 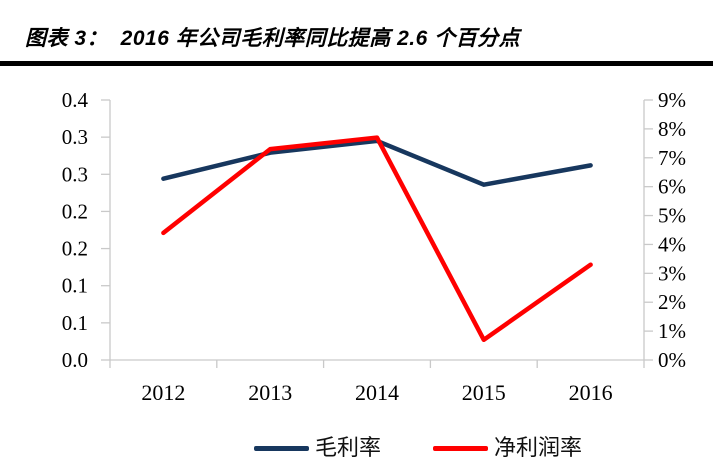 I want to click on right-axis-tick-label: 6%, so click(x=672, y=187).